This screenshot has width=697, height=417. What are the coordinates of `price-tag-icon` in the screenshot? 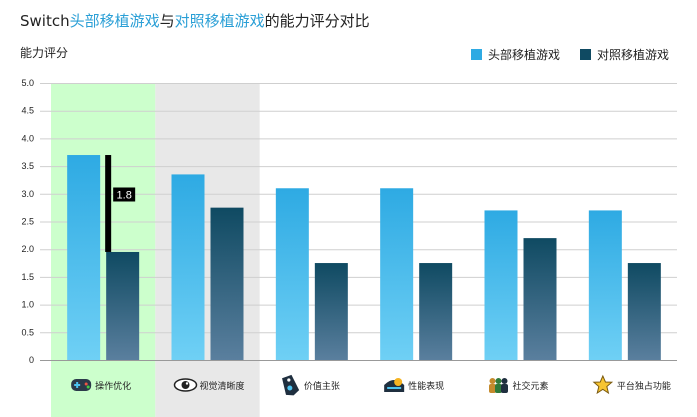 It's located at (291, 385).